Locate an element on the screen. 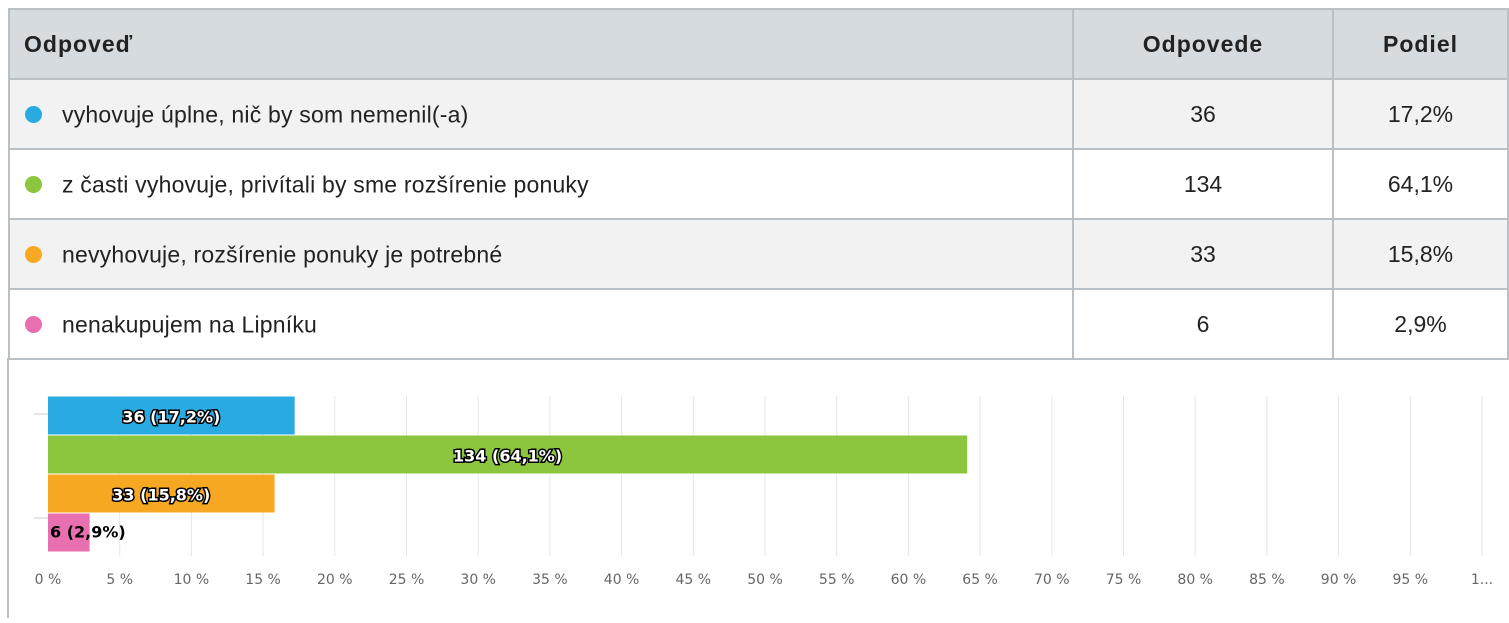 This screenshot has width=1509, height=623. x-tick-label: 0 % is located at coordinates (48, 580).